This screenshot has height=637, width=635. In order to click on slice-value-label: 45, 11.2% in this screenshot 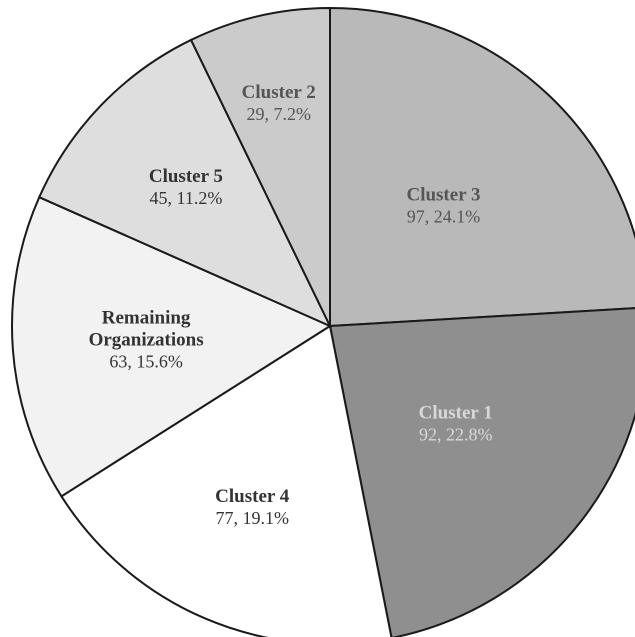, I will do `click(185, 198)`.